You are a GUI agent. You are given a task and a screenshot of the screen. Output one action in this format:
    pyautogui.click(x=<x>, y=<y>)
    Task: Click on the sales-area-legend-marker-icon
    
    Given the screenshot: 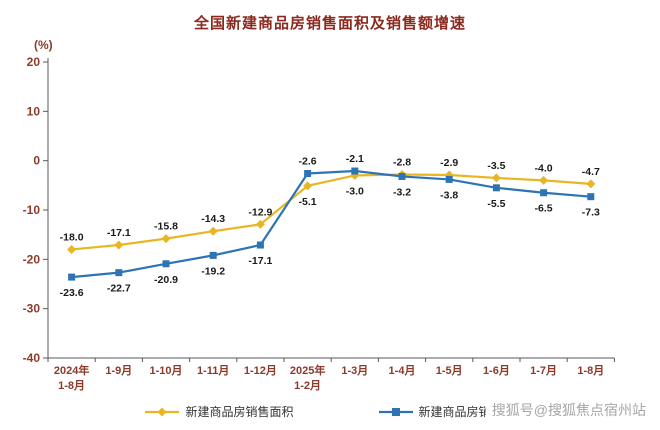 What is the action you would take?
    pyautogui.click(x=162, y=411)
    